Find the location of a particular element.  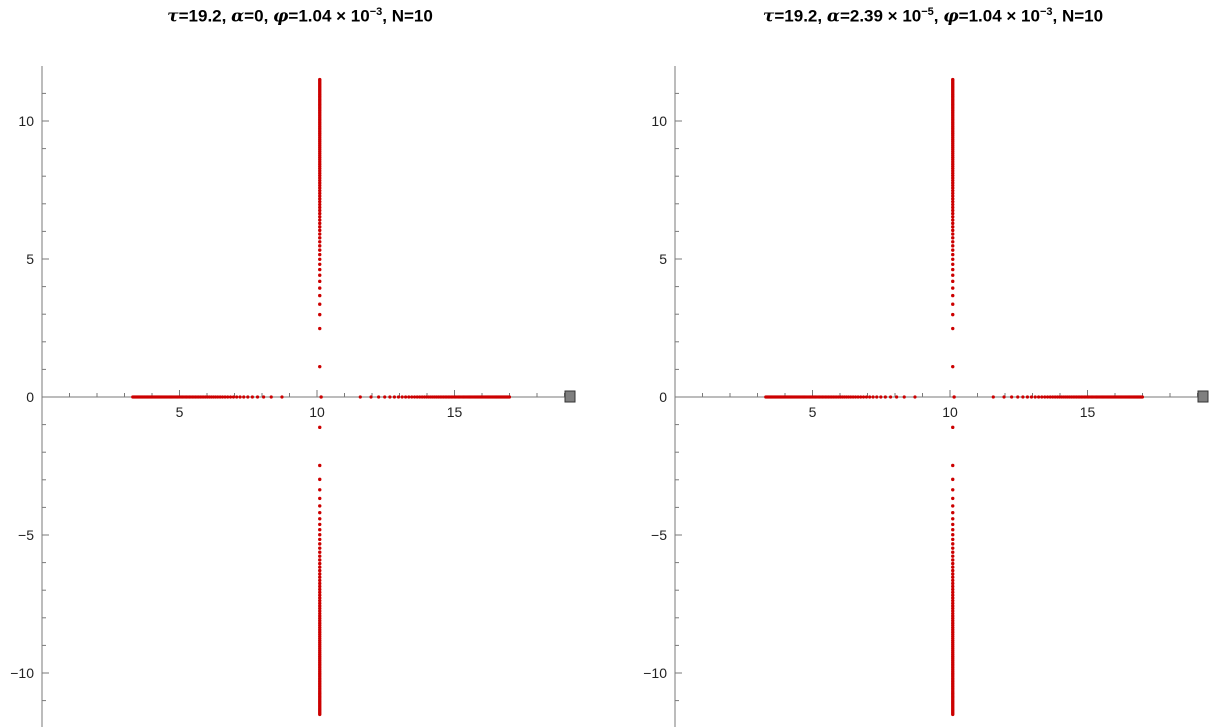

title-tail: , N=10 is located at coordinates (1078, 16).